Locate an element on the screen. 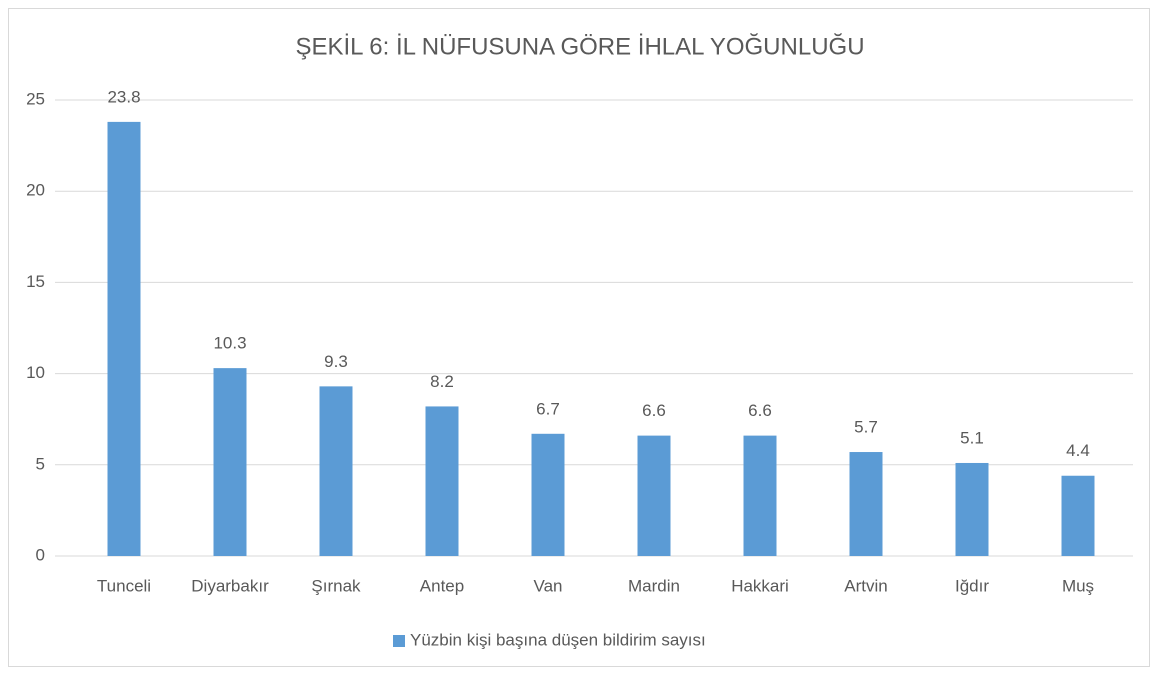 The image size is (1158, 675). y-tick-label: 5 is located at coordinates (40, 463).